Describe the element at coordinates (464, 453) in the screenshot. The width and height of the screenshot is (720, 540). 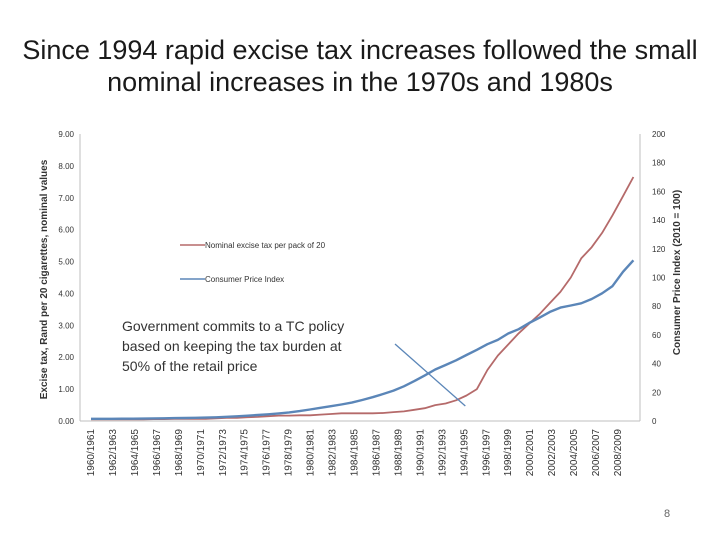
I see `x-tick-label: 1994/1995` at that location.